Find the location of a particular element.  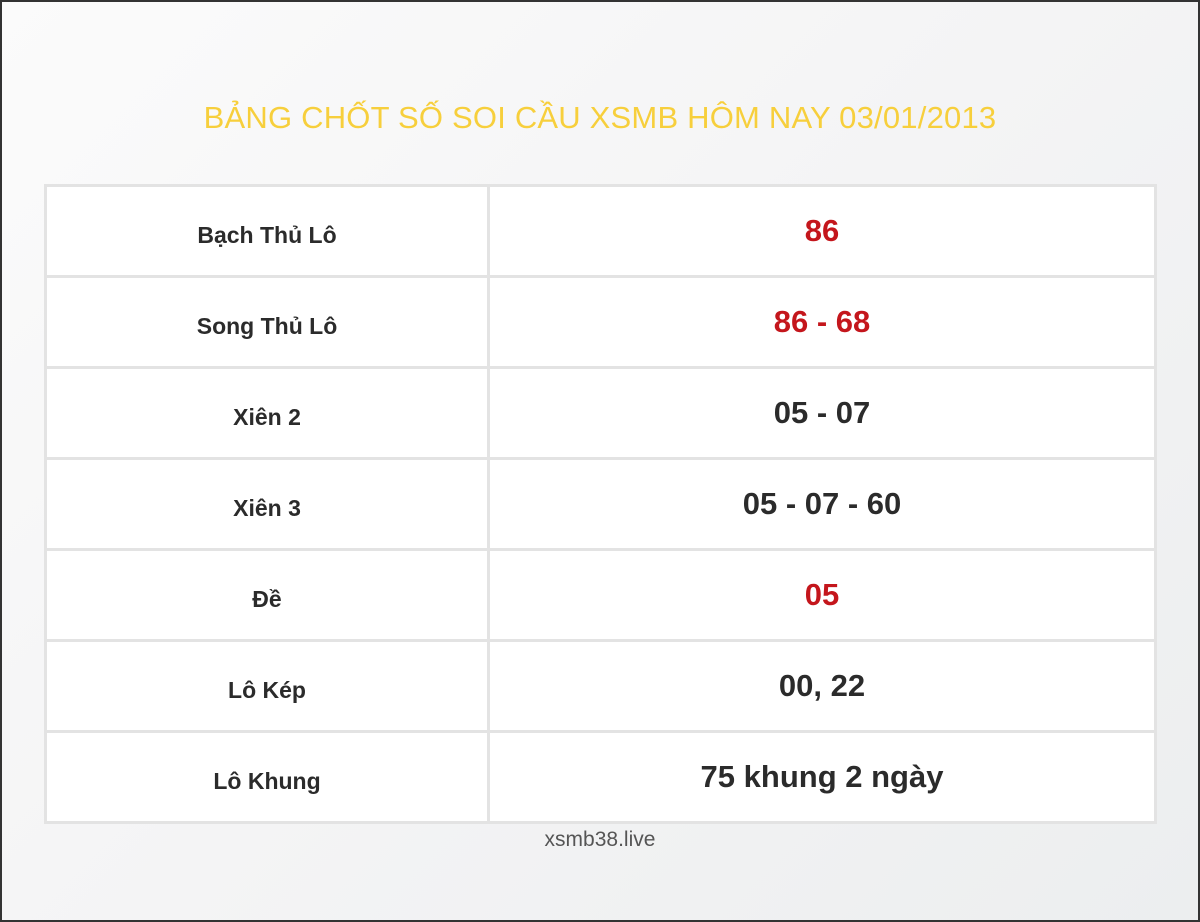

table-row: Lô Kép 00, 22 is located at coordinates (600, 686).